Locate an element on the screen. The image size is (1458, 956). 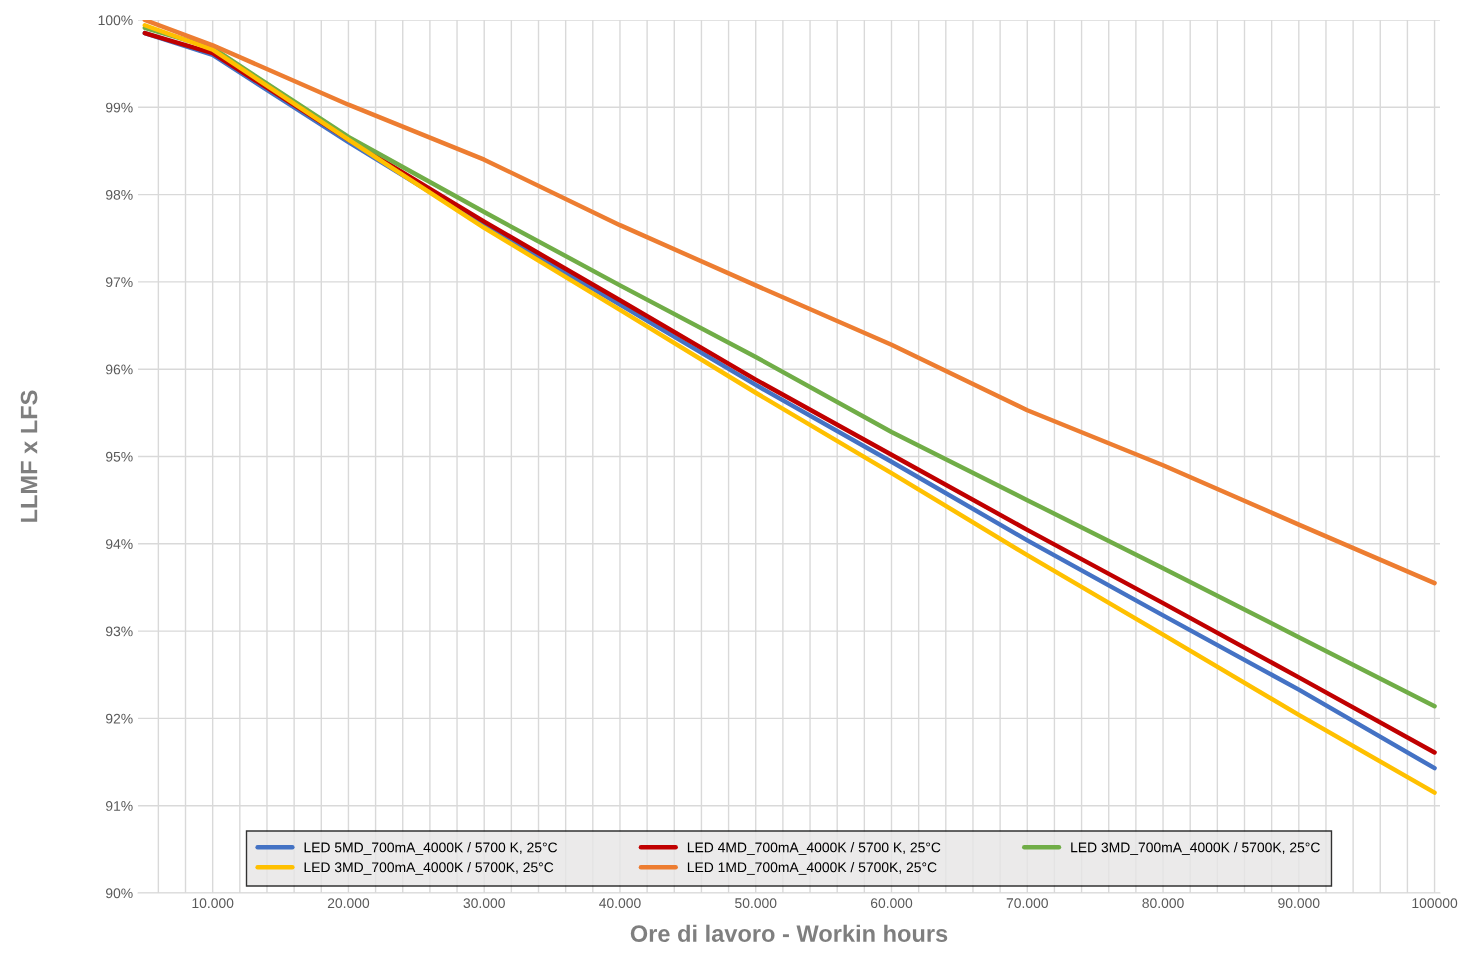
x-tick-label: 40.000 is located at coordinates (620, 903).